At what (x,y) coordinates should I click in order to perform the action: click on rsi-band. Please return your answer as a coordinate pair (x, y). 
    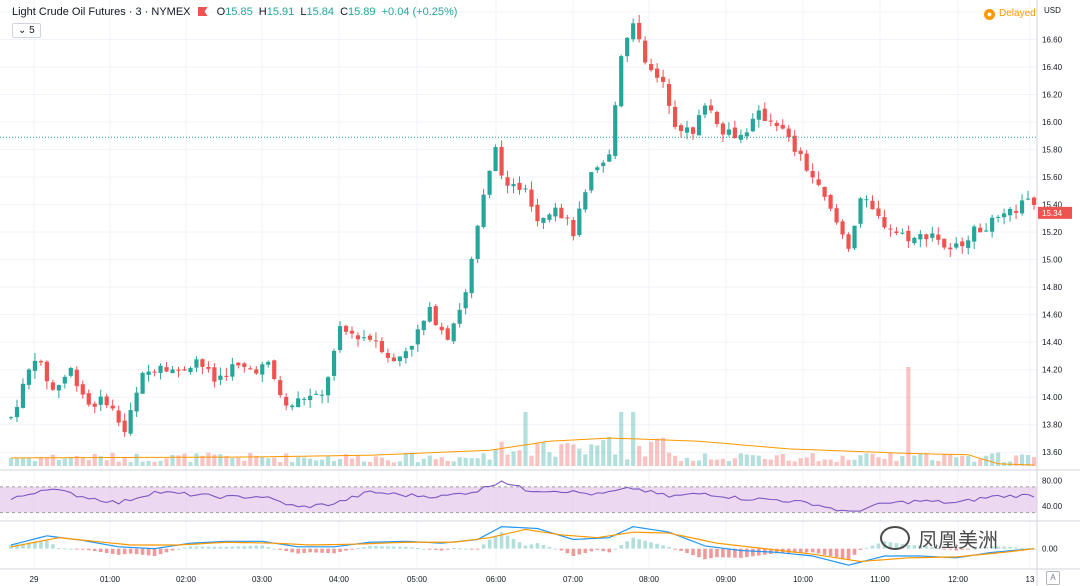
    Looking at the image, I should click on (518, 499).